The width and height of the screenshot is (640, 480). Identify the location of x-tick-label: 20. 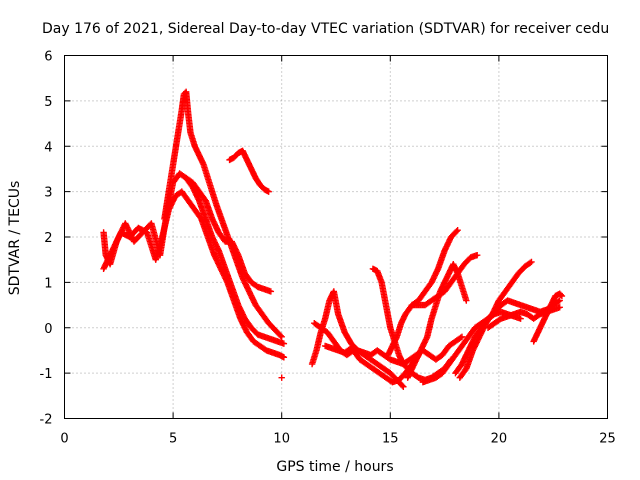
(499, 439).